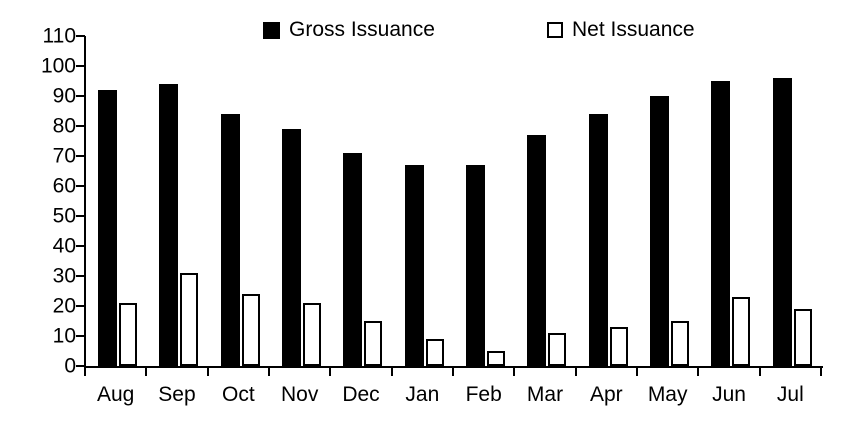 This screenshot has height=430, width=852. What do you see at coordinates (557, 349) in the screenshot?
I see `bar-net-mar` at bounding box center [557, 349].